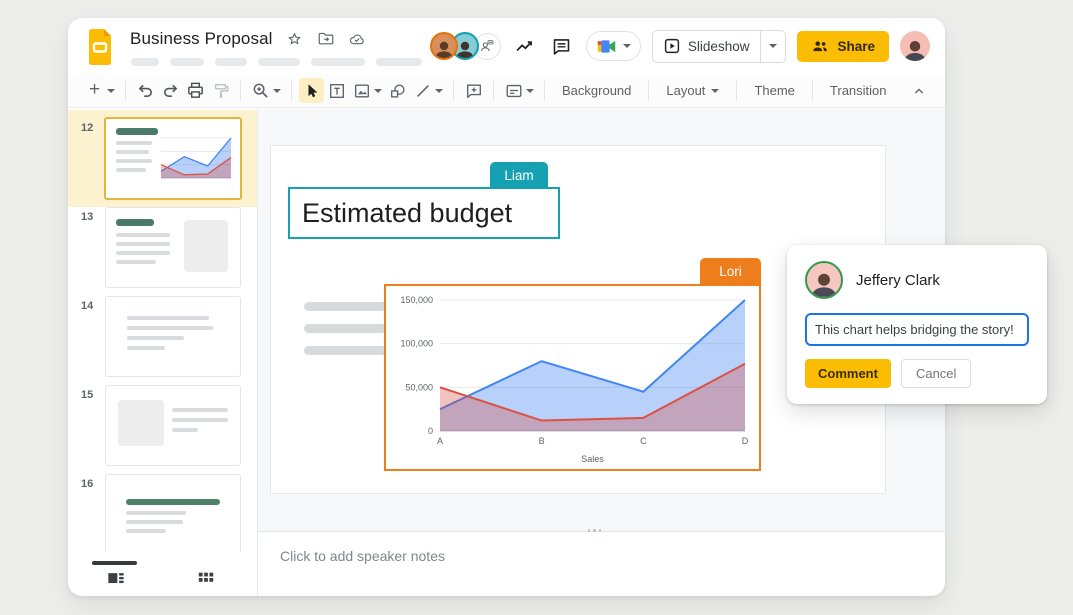 Image resolution: width=1073 pixels, height=615 pixels. I want to click on share-label: Share, so click(856, 46).